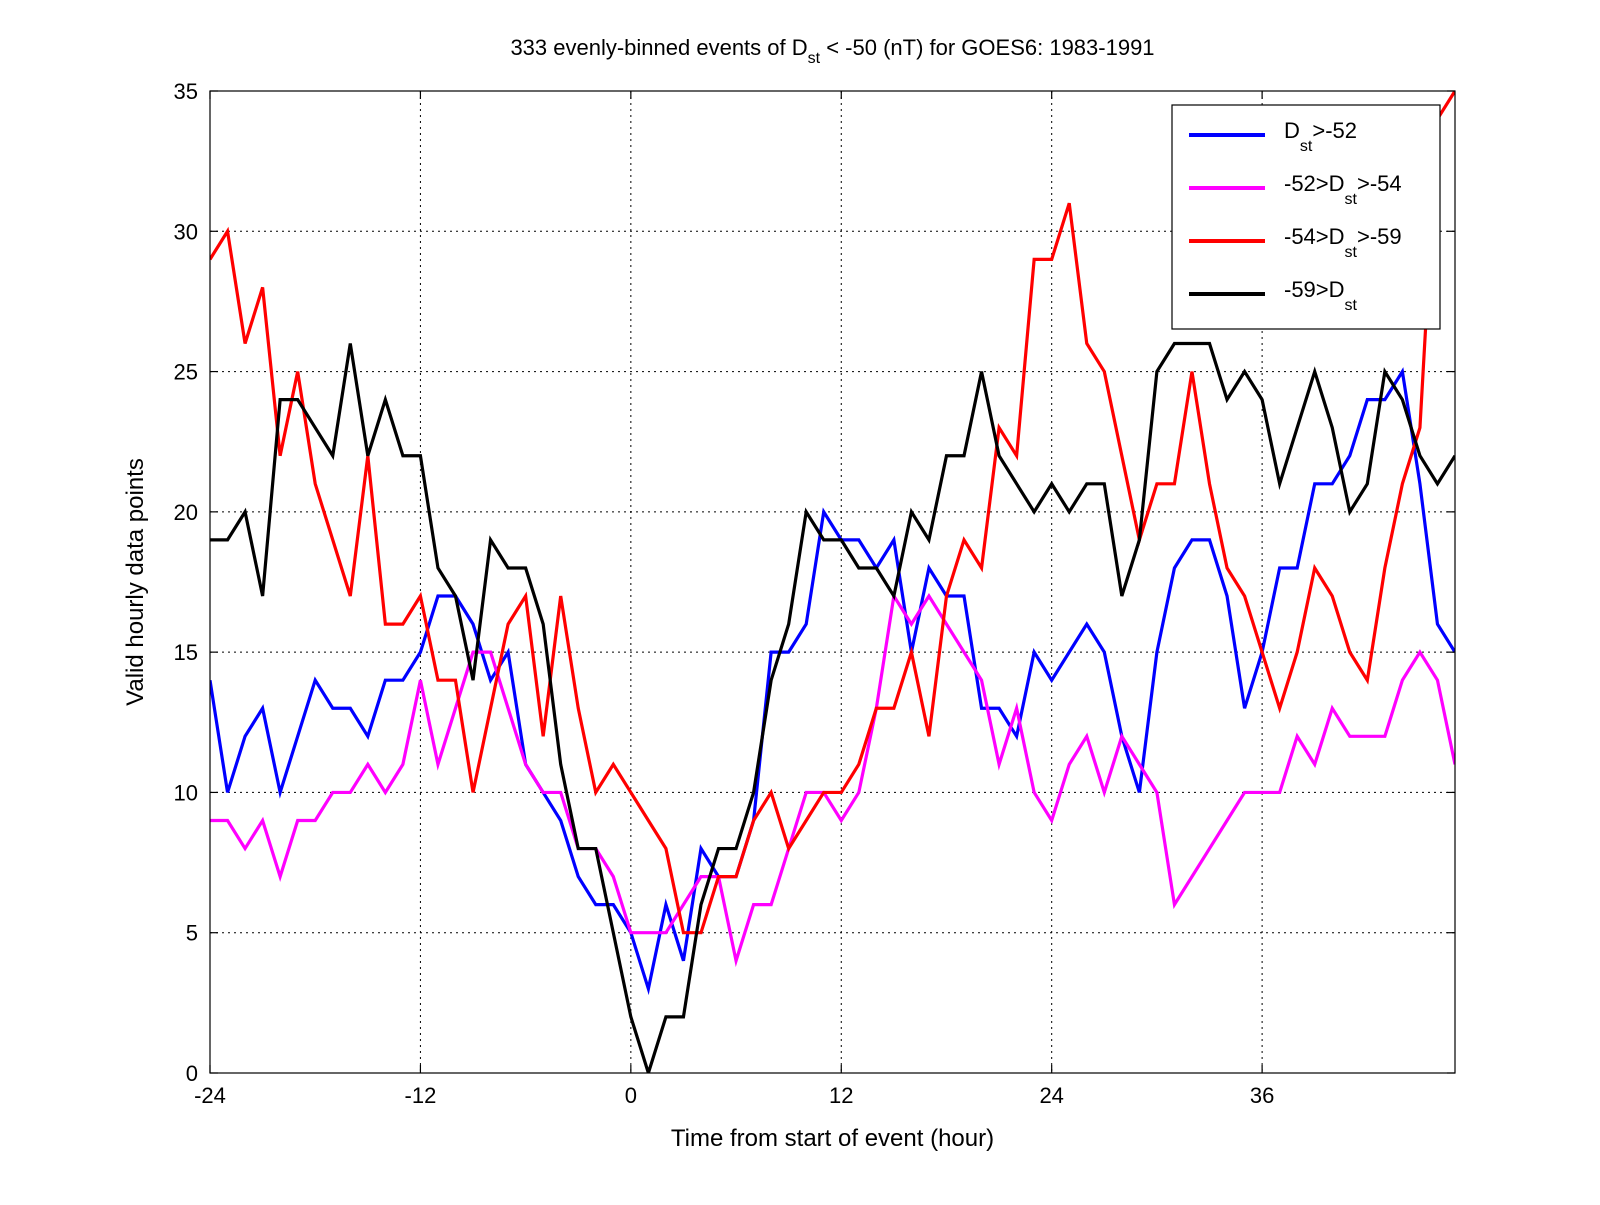 This screenshot has height=1205, width=1600. I want to click on y-tick-label: 35, so click(186, 91).